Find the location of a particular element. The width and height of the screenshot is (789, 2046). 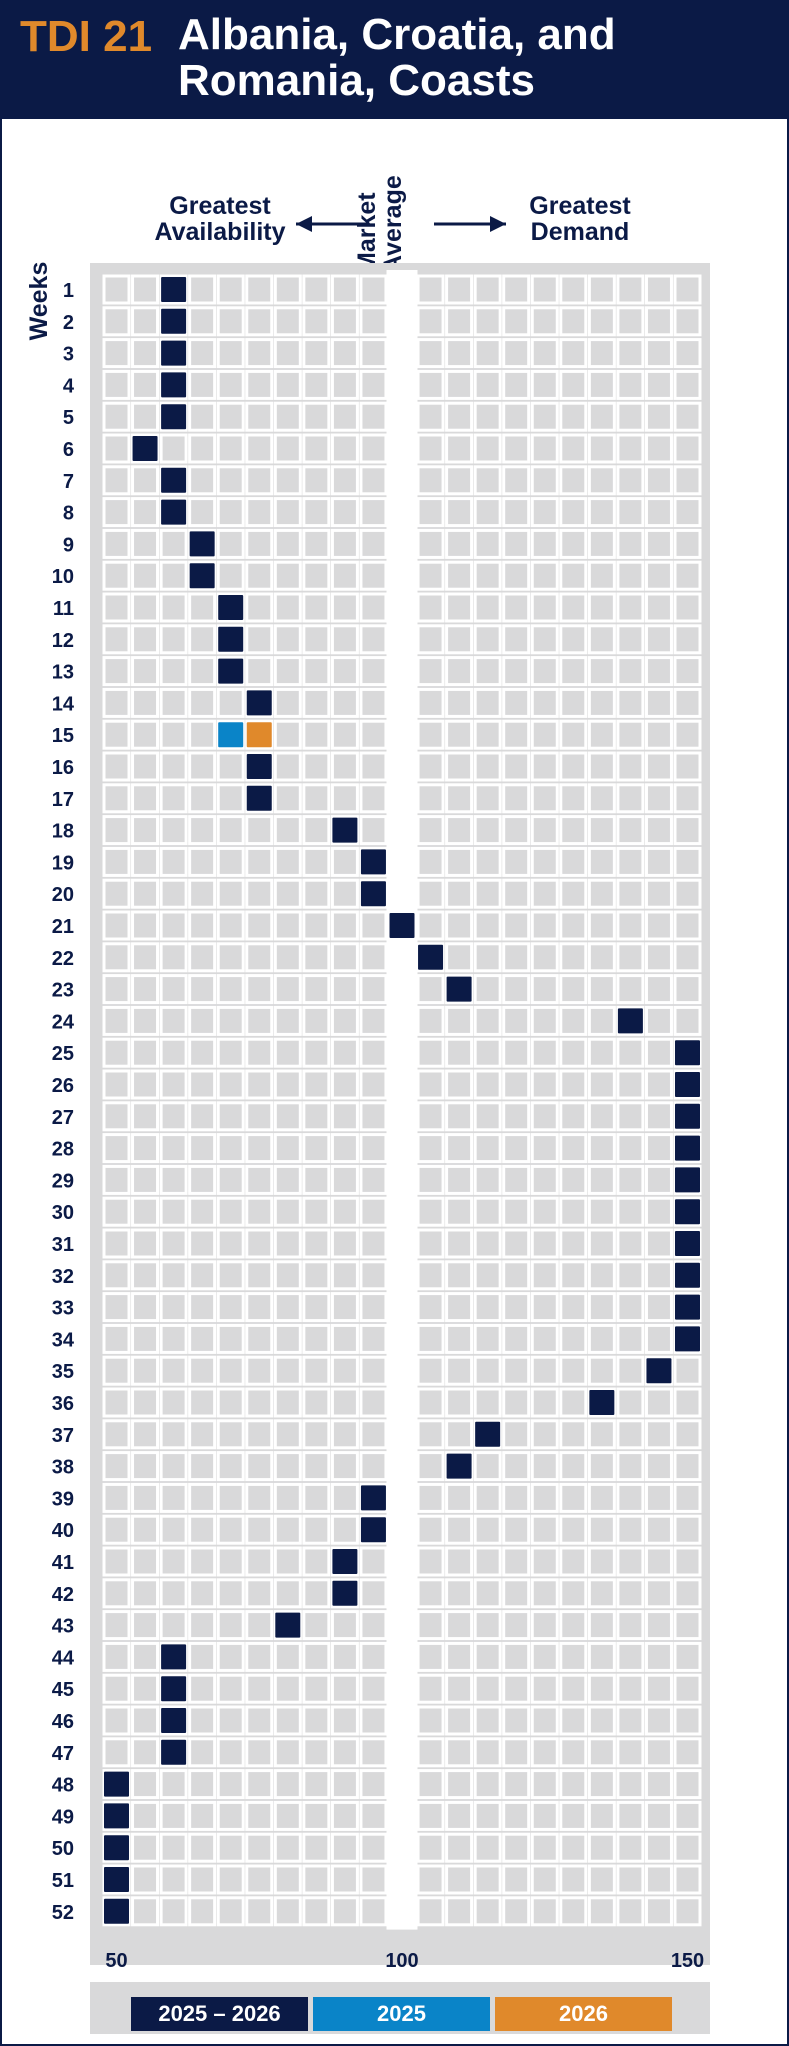

week-label: 52 is located at coordinates (63, 1913).